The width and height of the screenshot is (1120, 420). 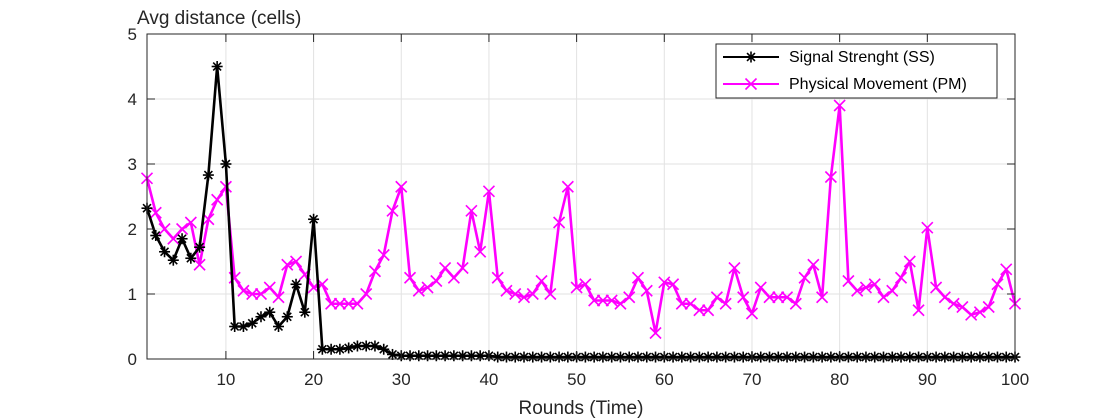 What do you see at coordinates (581, 408) in the screenshot?
I see `x-axis-label: Rounds (Time)` at bounding box center [581, 408].